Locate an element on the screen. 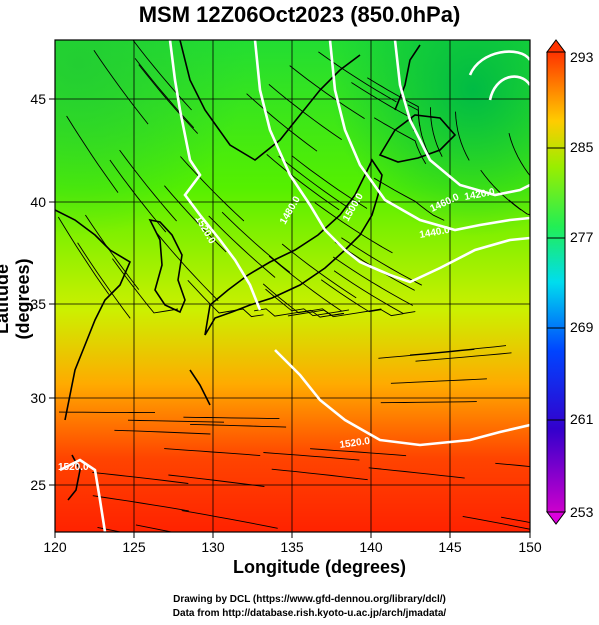 The image size is (599, 625). colorbar: 293 285 277 269 261 253 is located at coordinates (570, 282).